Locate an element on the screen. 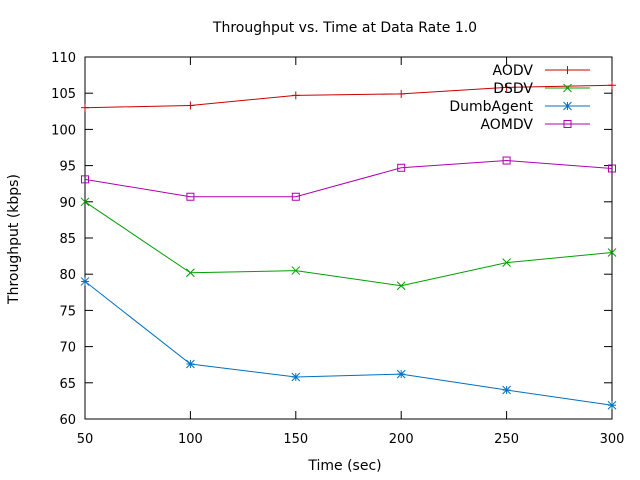 The image size is (640, 480). x-axis-title: Time (sec) is located at coordinates (344, 466).